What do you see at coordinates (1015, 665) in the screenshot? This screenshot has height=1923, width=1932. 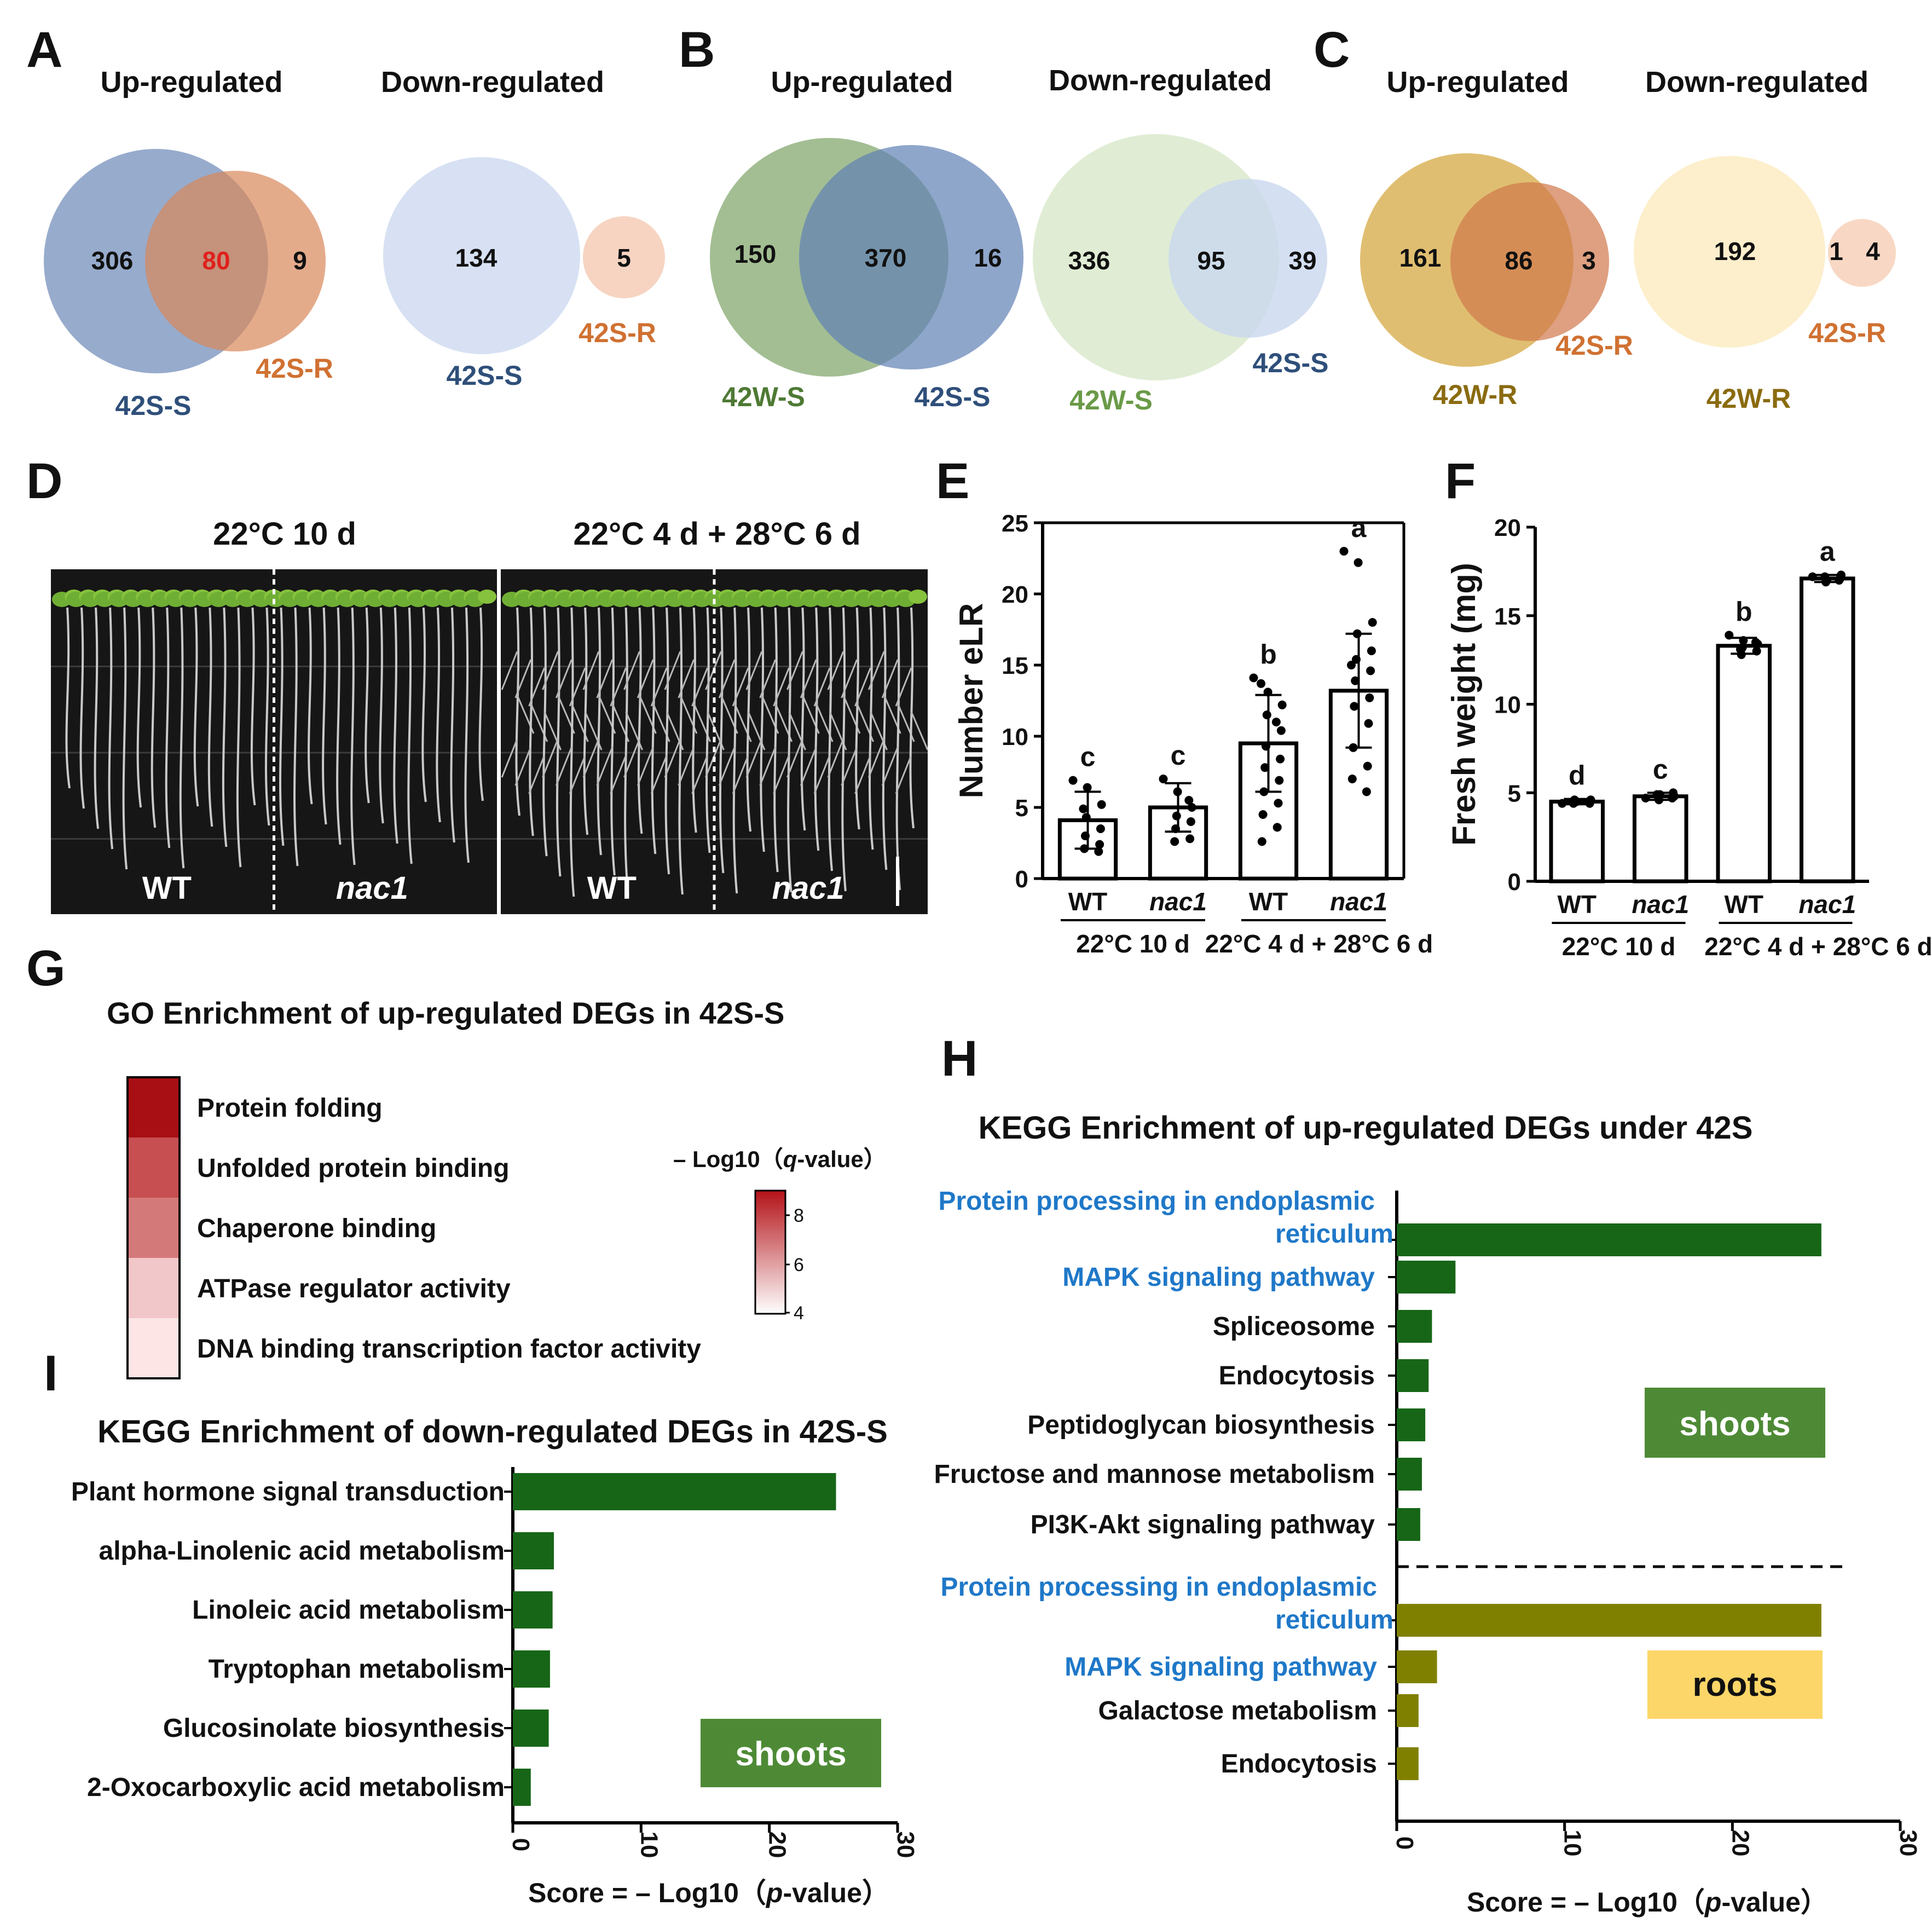 I see `y-tick-label: 15` at bounding box center [1015, 665].